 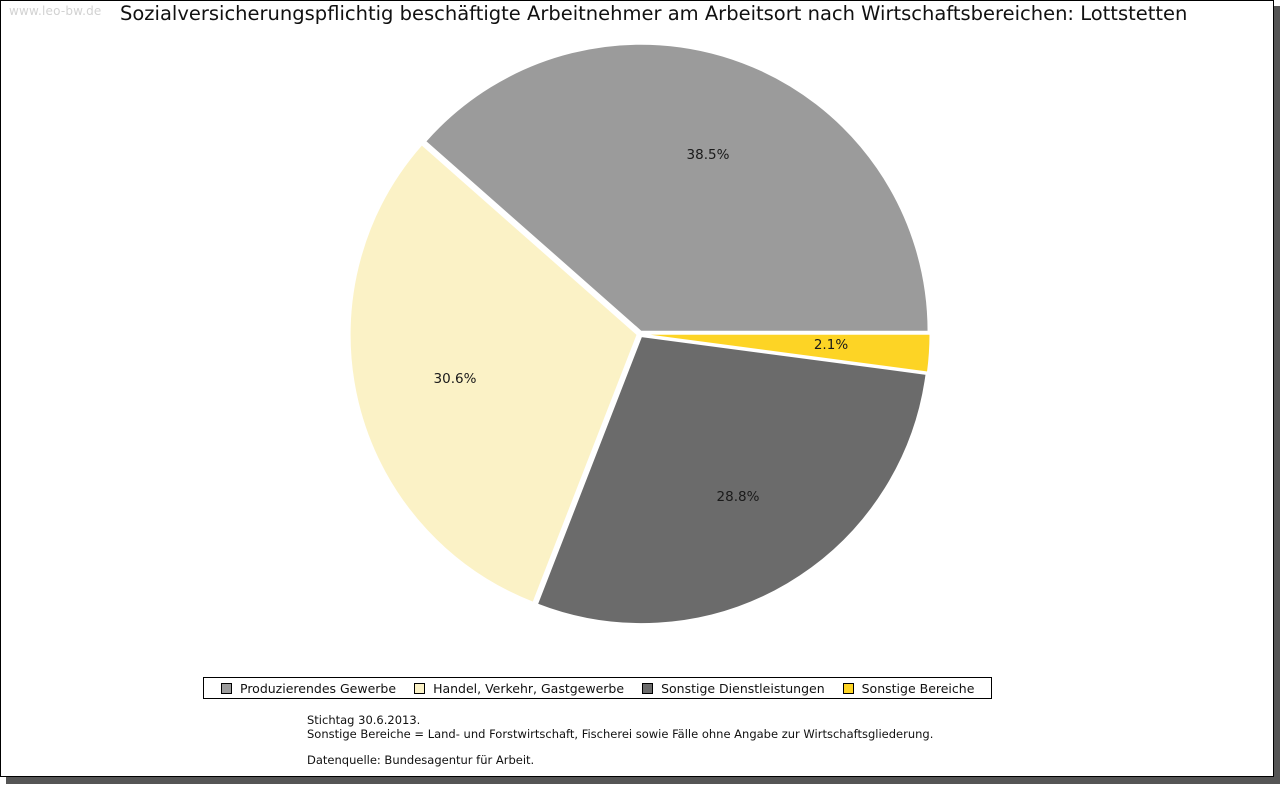 What do you see at coordinates (738, 497) in the screenshot?
I see `pie-slice-label: 28.8%` at bounding box center [738, 497].